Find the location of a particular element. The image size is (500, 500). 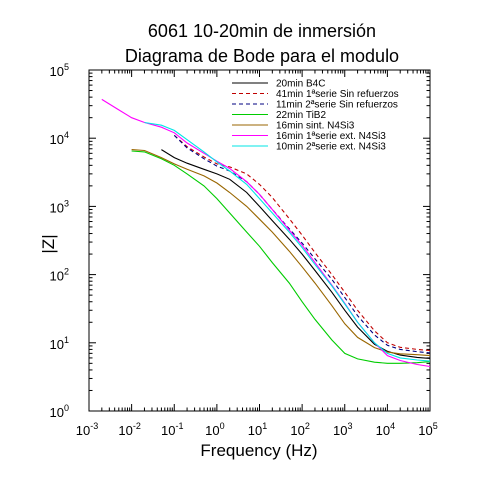

y-tick-label: 10² is located at coordinates (59, 275).